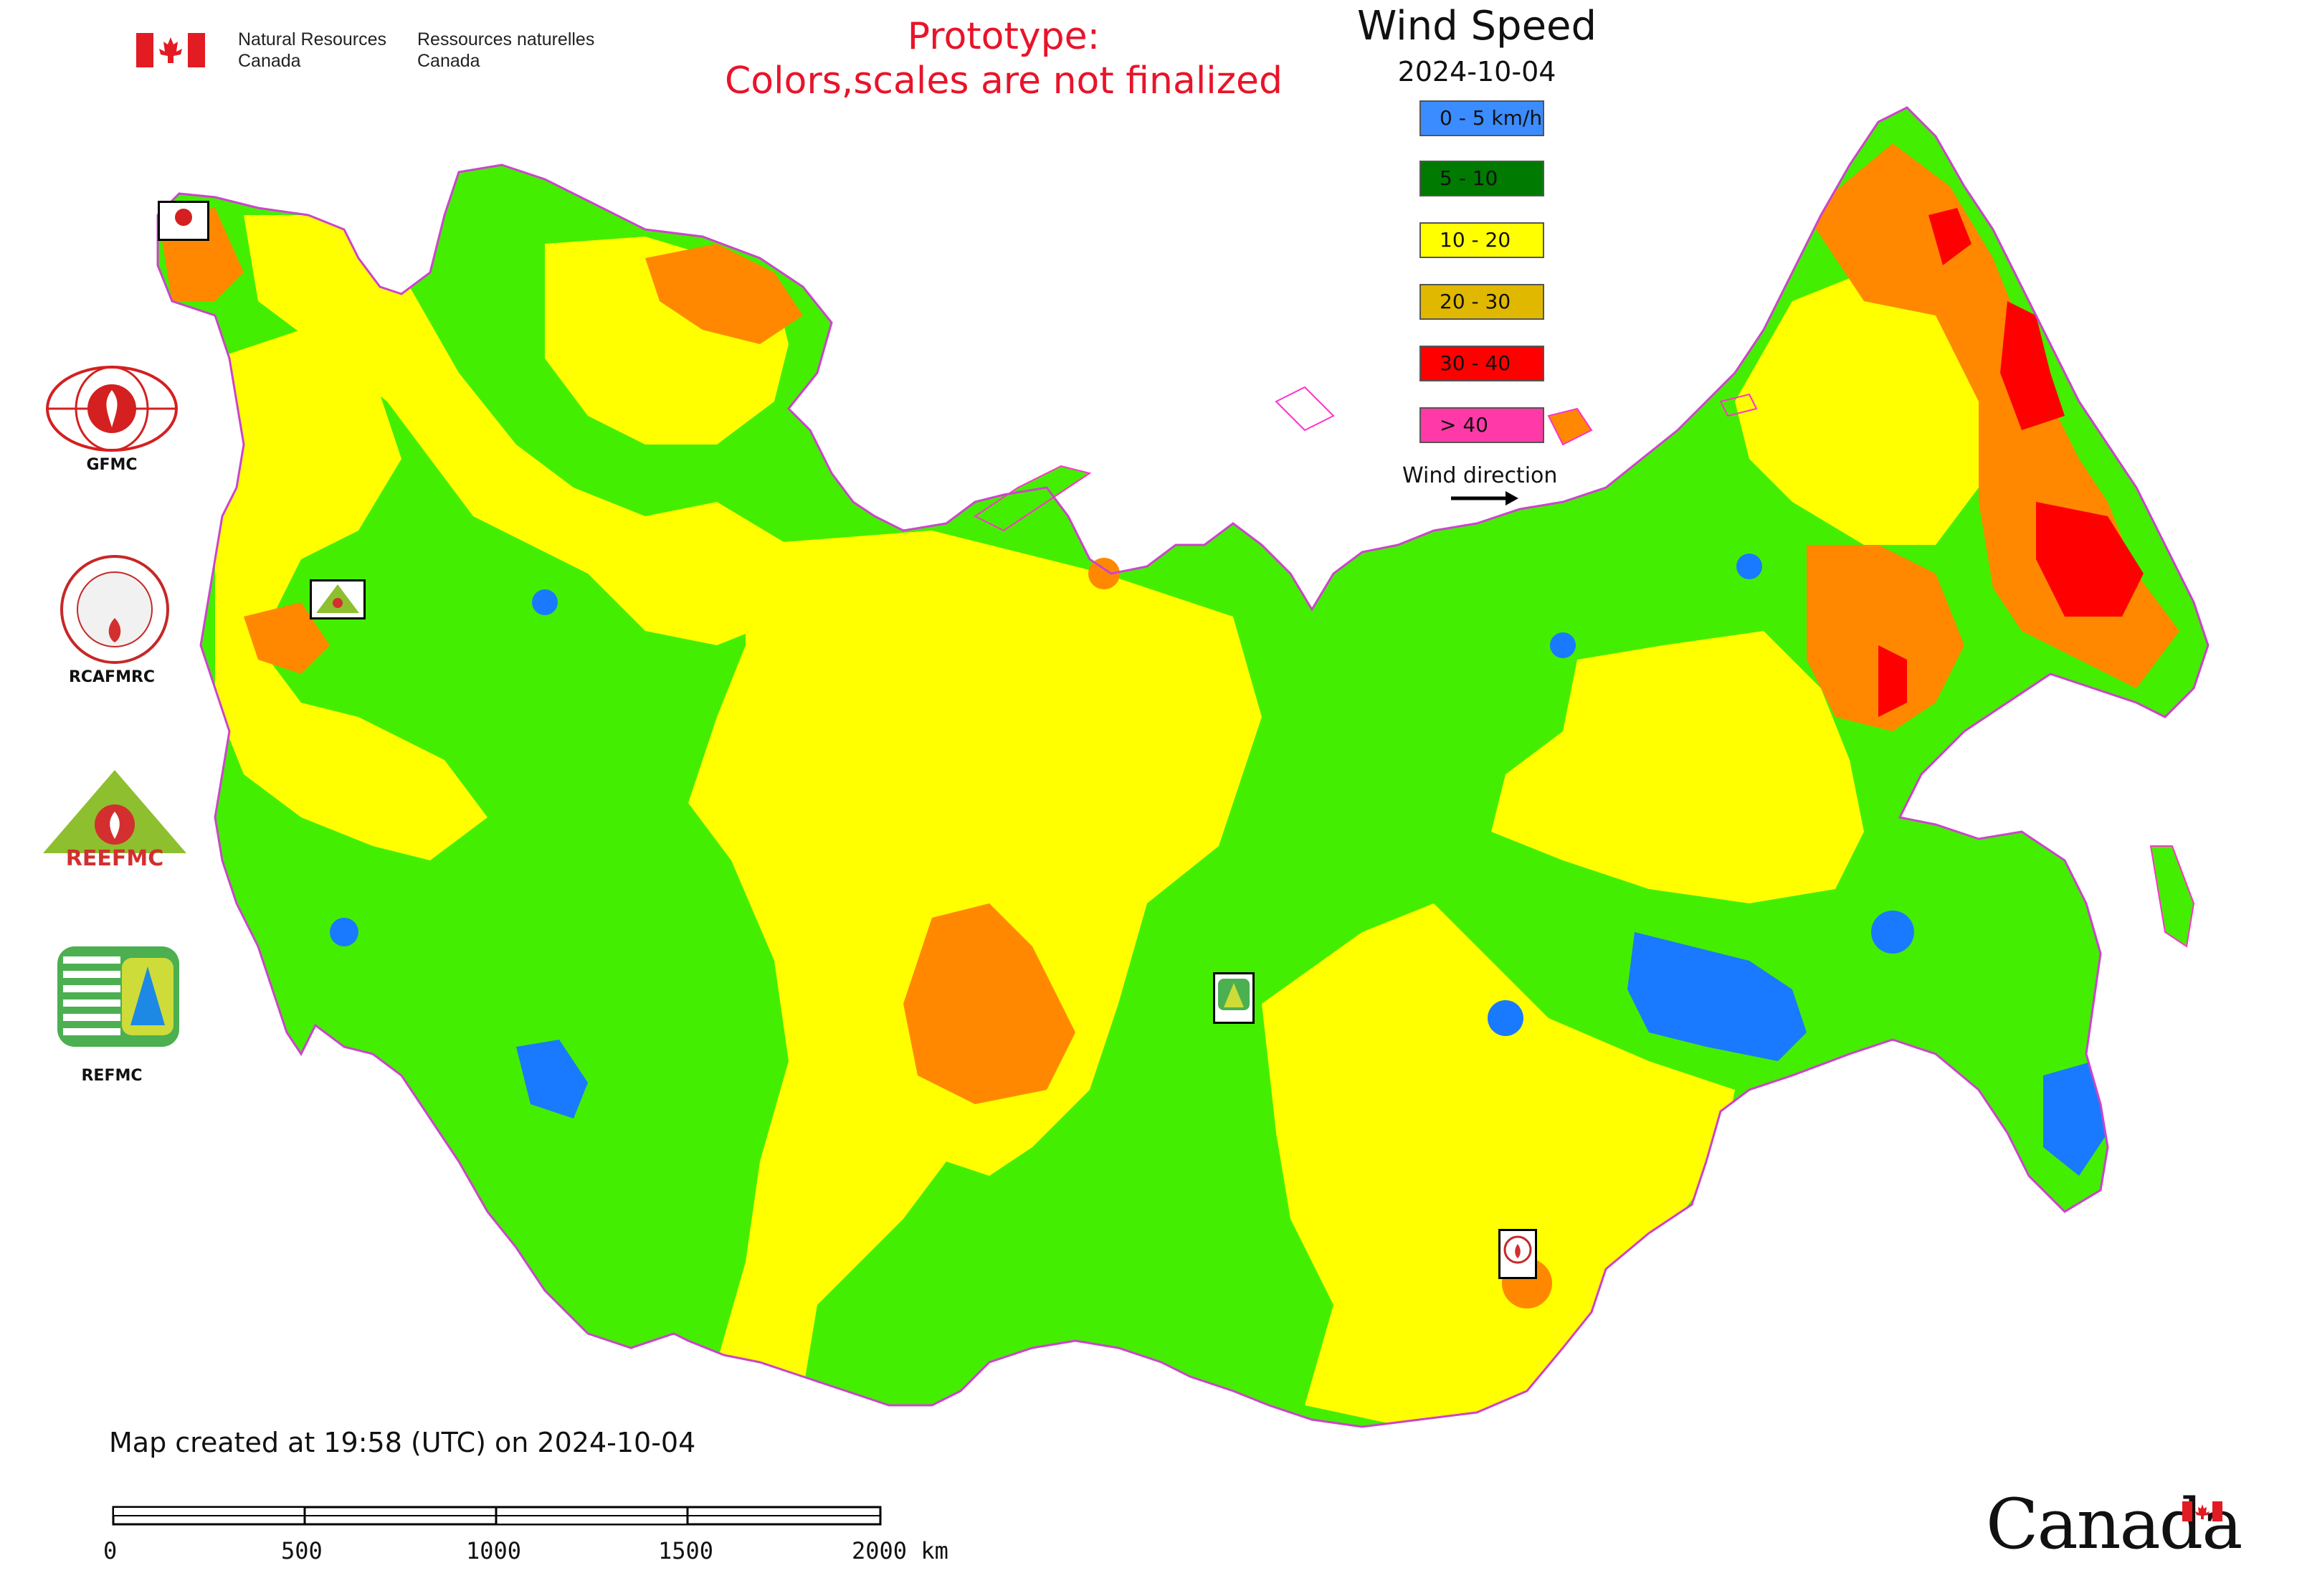  I want to click on orange-zone-karelia, so click(287, 638).